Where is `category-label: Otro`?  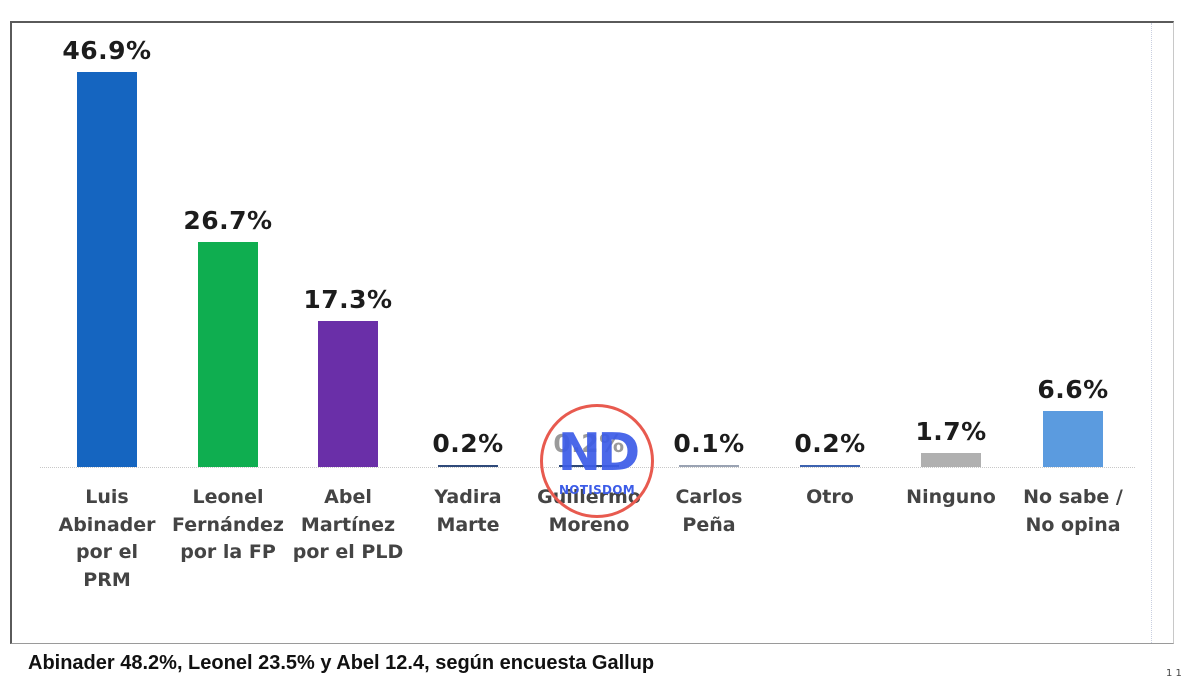 category-label: Otro is located at coordinates (830, 497).